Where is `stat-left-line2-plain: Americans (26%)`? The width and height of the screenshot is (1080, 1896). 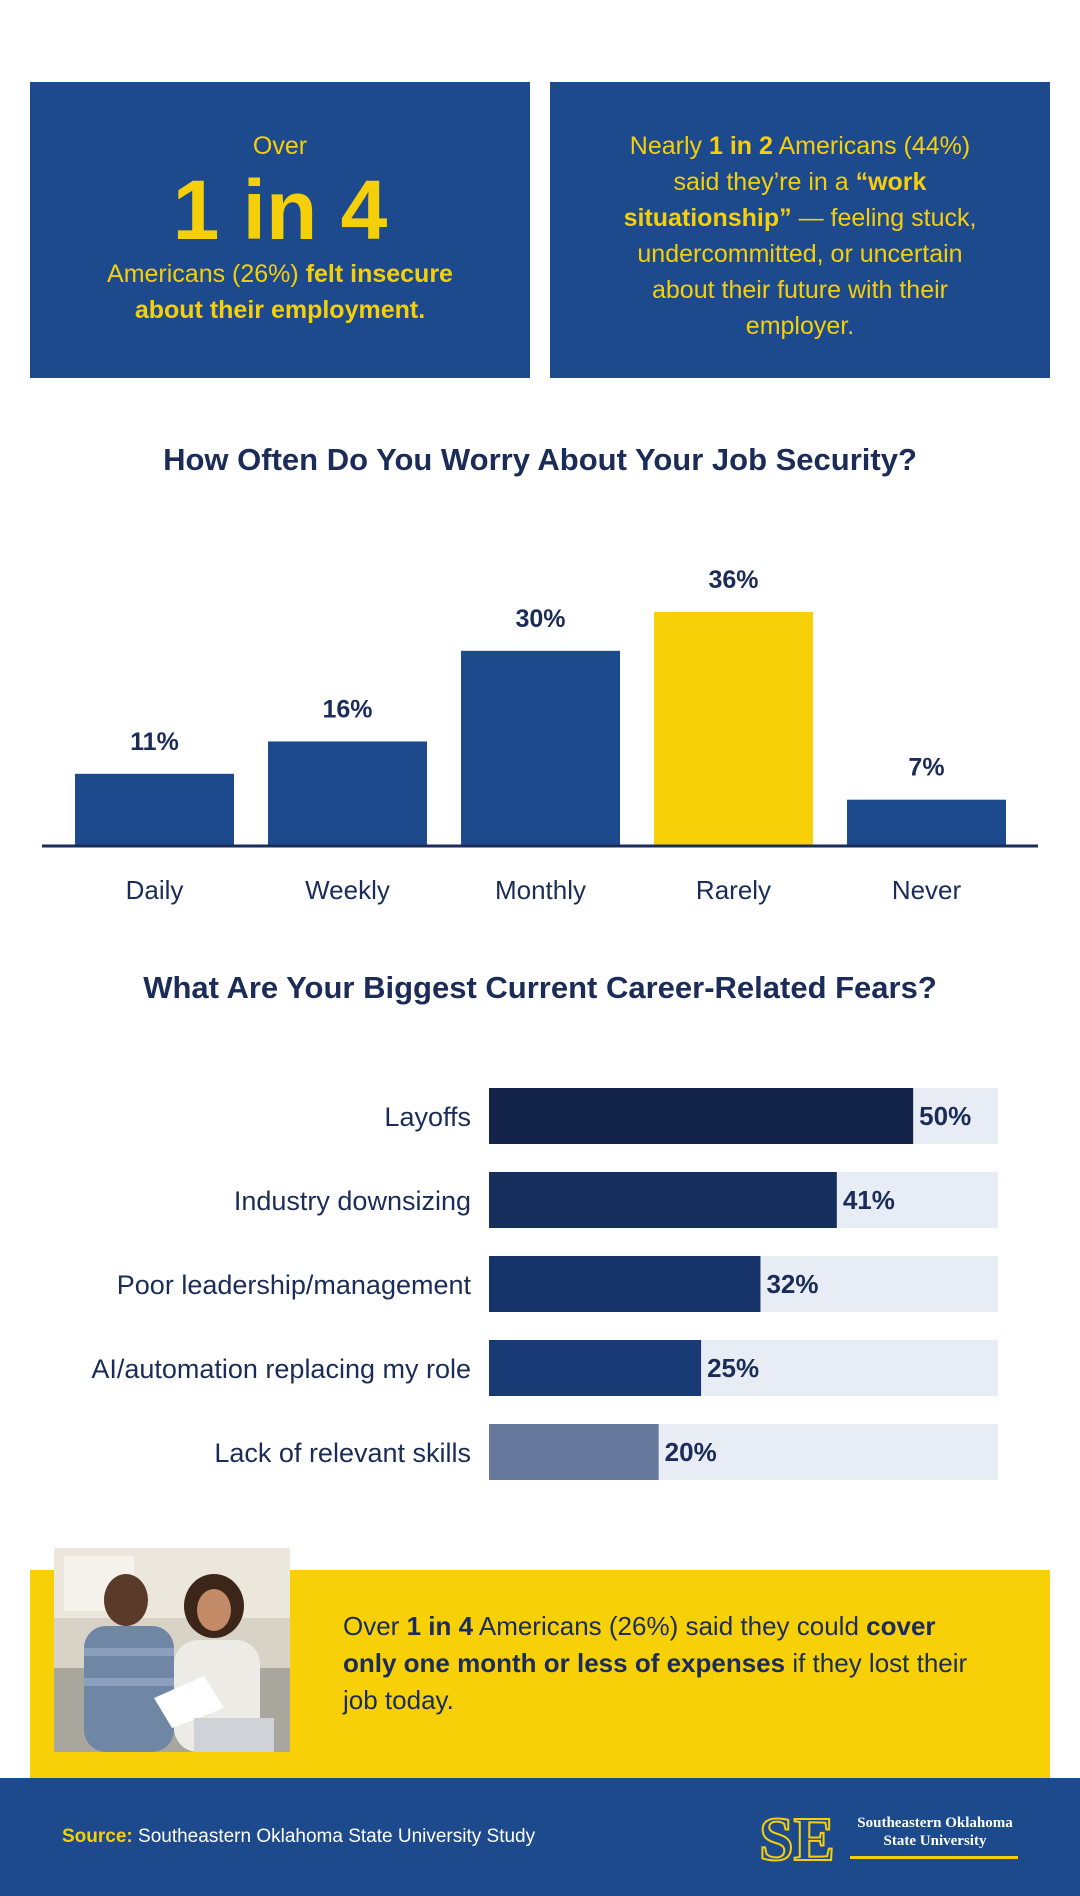
stat-left-line2-plain: Americans (26%) is located at coordinates (206, 274).